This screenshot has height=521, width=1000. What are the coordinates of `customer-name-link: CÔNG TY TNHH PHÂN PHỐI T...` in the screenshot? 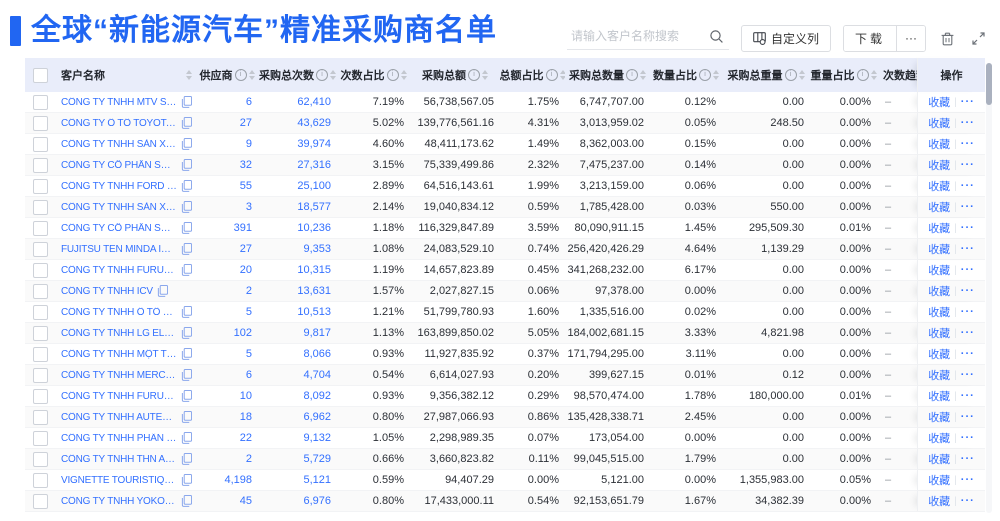 It's located at (119, 438).